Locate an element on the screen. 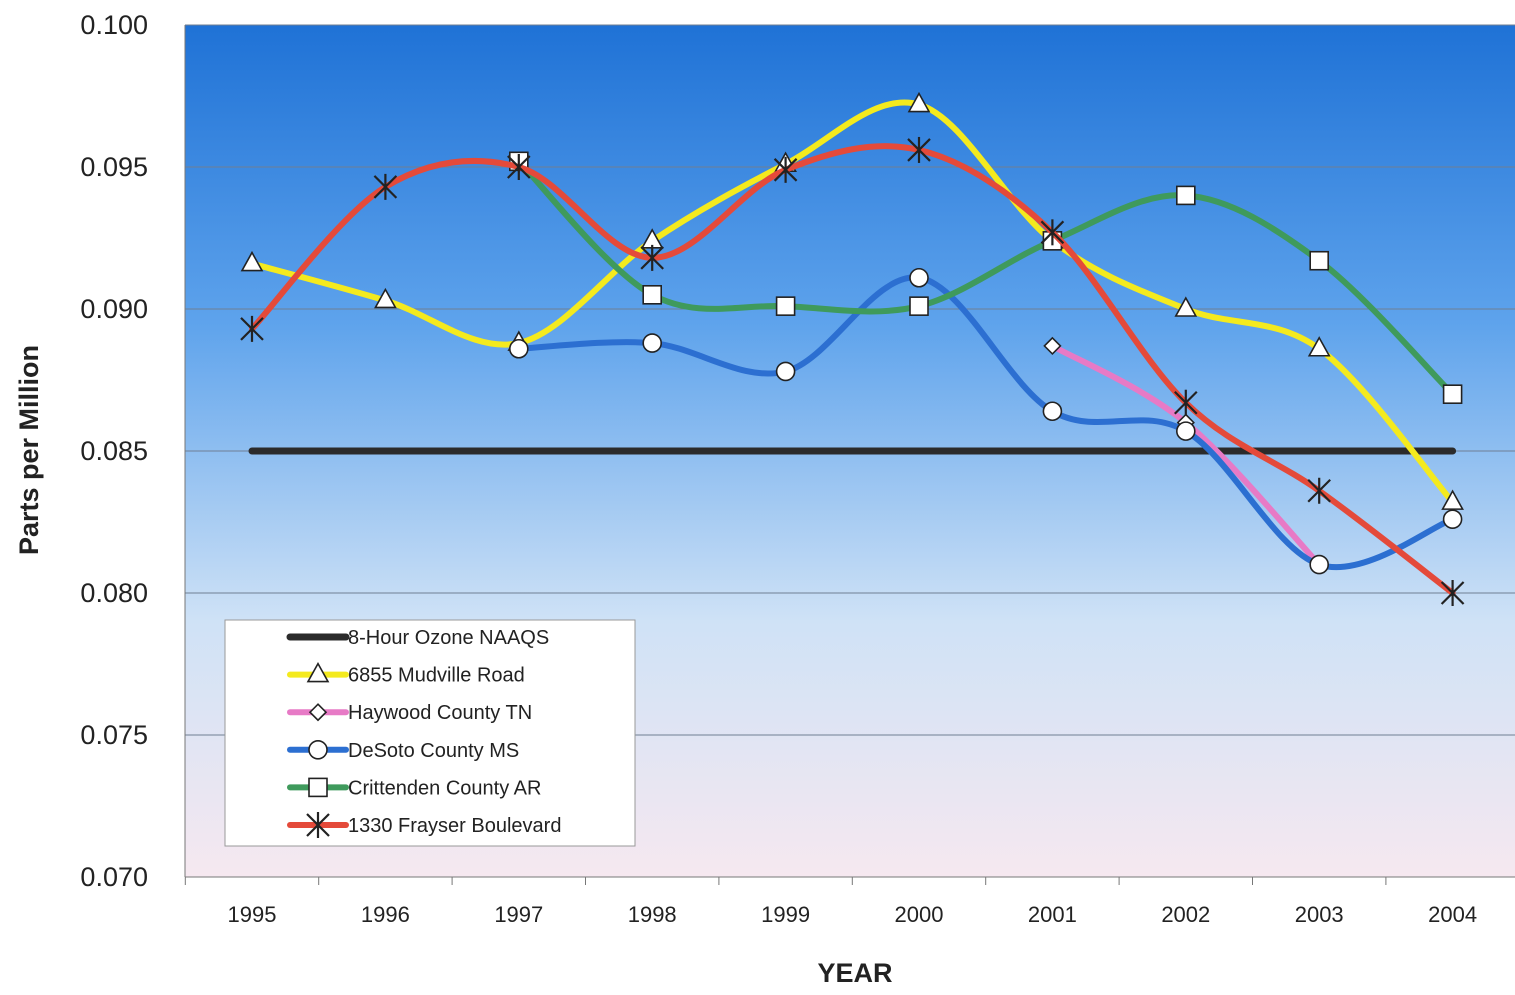  legend-item: Haywood County TN is located at coordinates (409, 713).